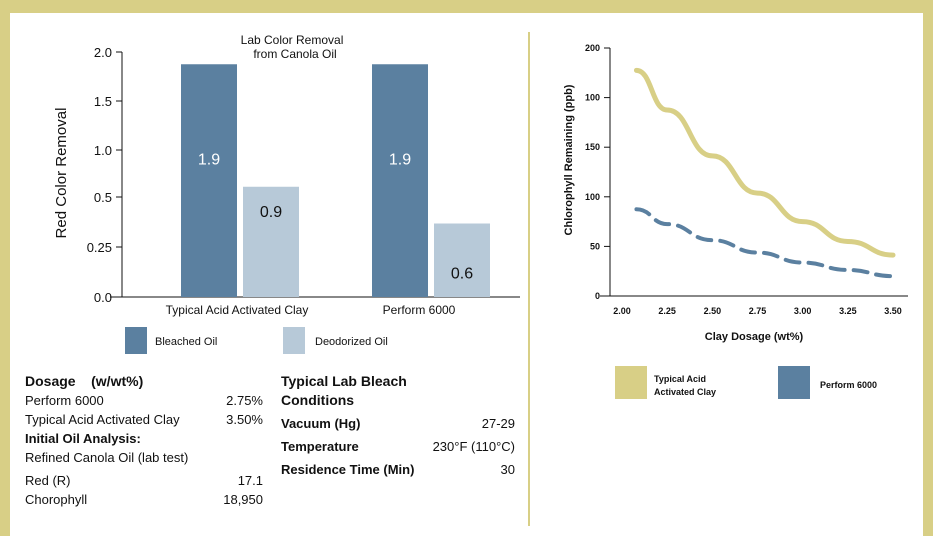  Describe the element at coordinates (893, 311) in the screenshot. I see `line-chart-x-tick-label: 3.50` at that location.